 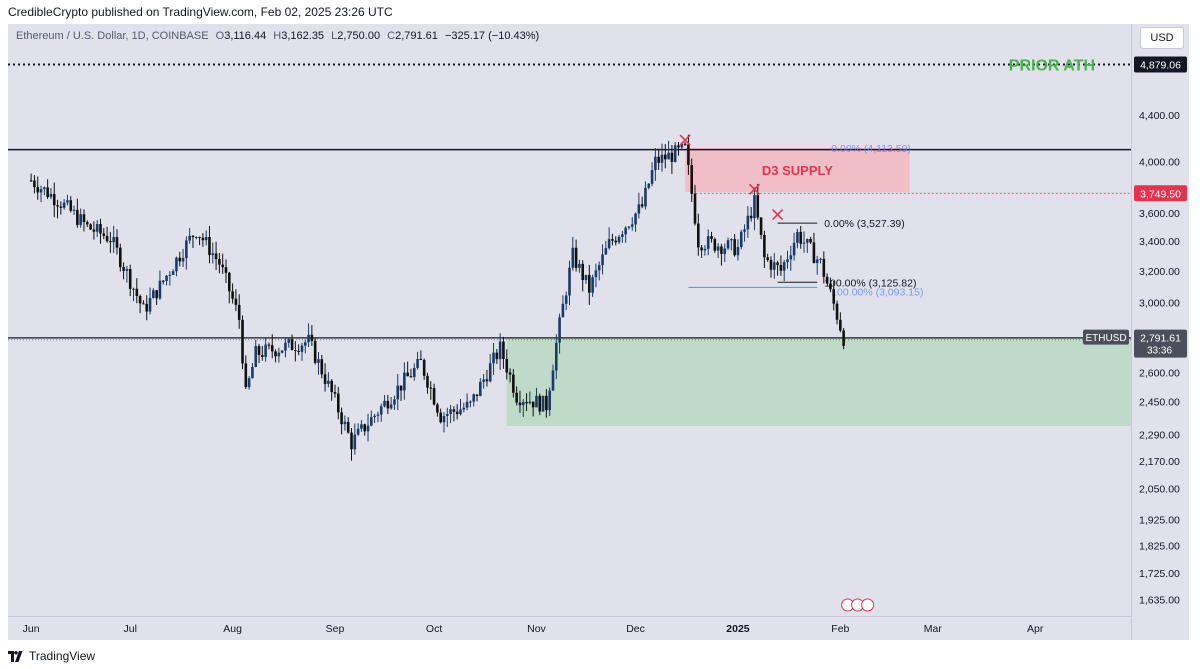 What do you see at coordinates (1159, 242) in the screenshot?
I see `price-tick-label: 3,400.00` at bounding box center [1159, 242].